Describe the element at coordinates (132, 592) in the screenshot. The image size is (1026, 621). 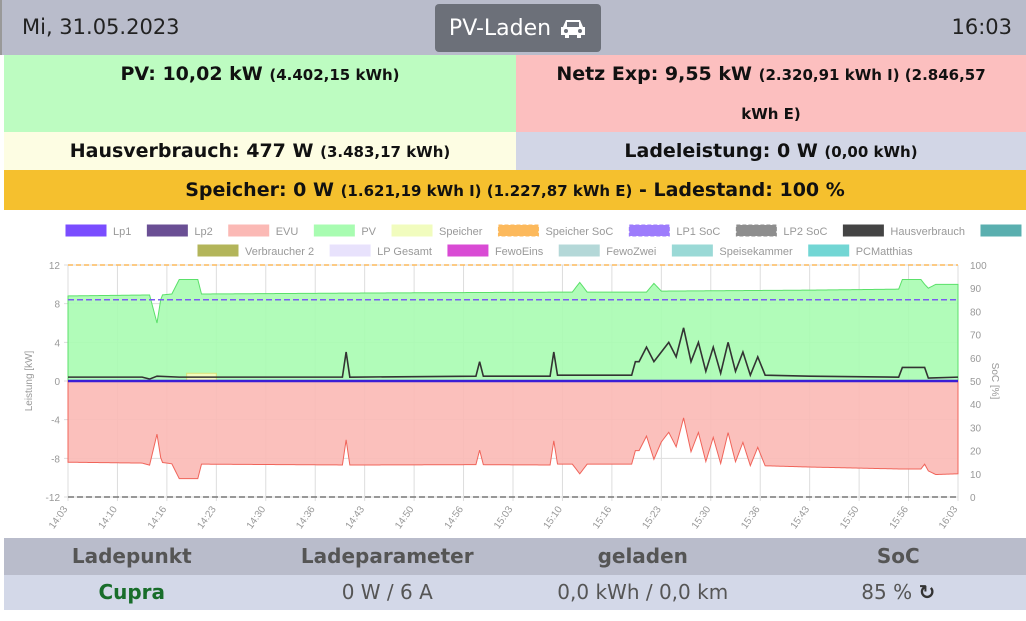
I see `chargepoint-name: Cupra` at that location.